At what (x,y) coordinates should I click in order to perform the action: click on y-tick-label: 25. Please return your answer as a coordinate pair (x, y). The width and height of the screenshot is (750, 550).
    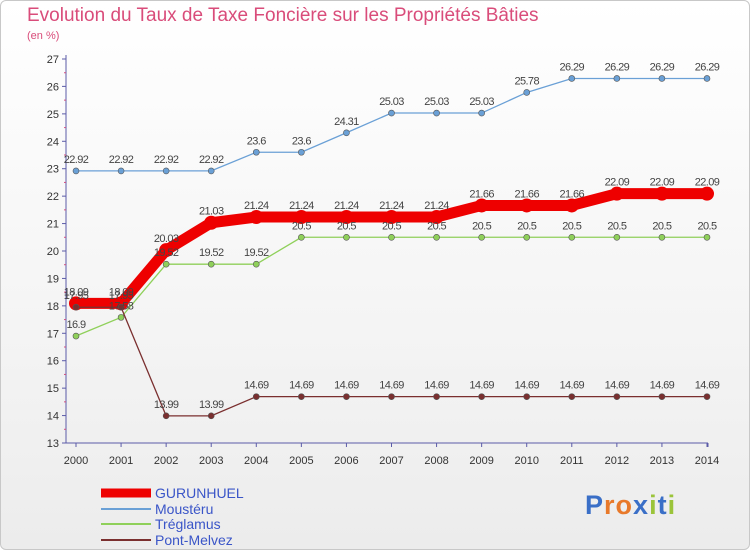
    Looking at the image, I should click on (53, 115).